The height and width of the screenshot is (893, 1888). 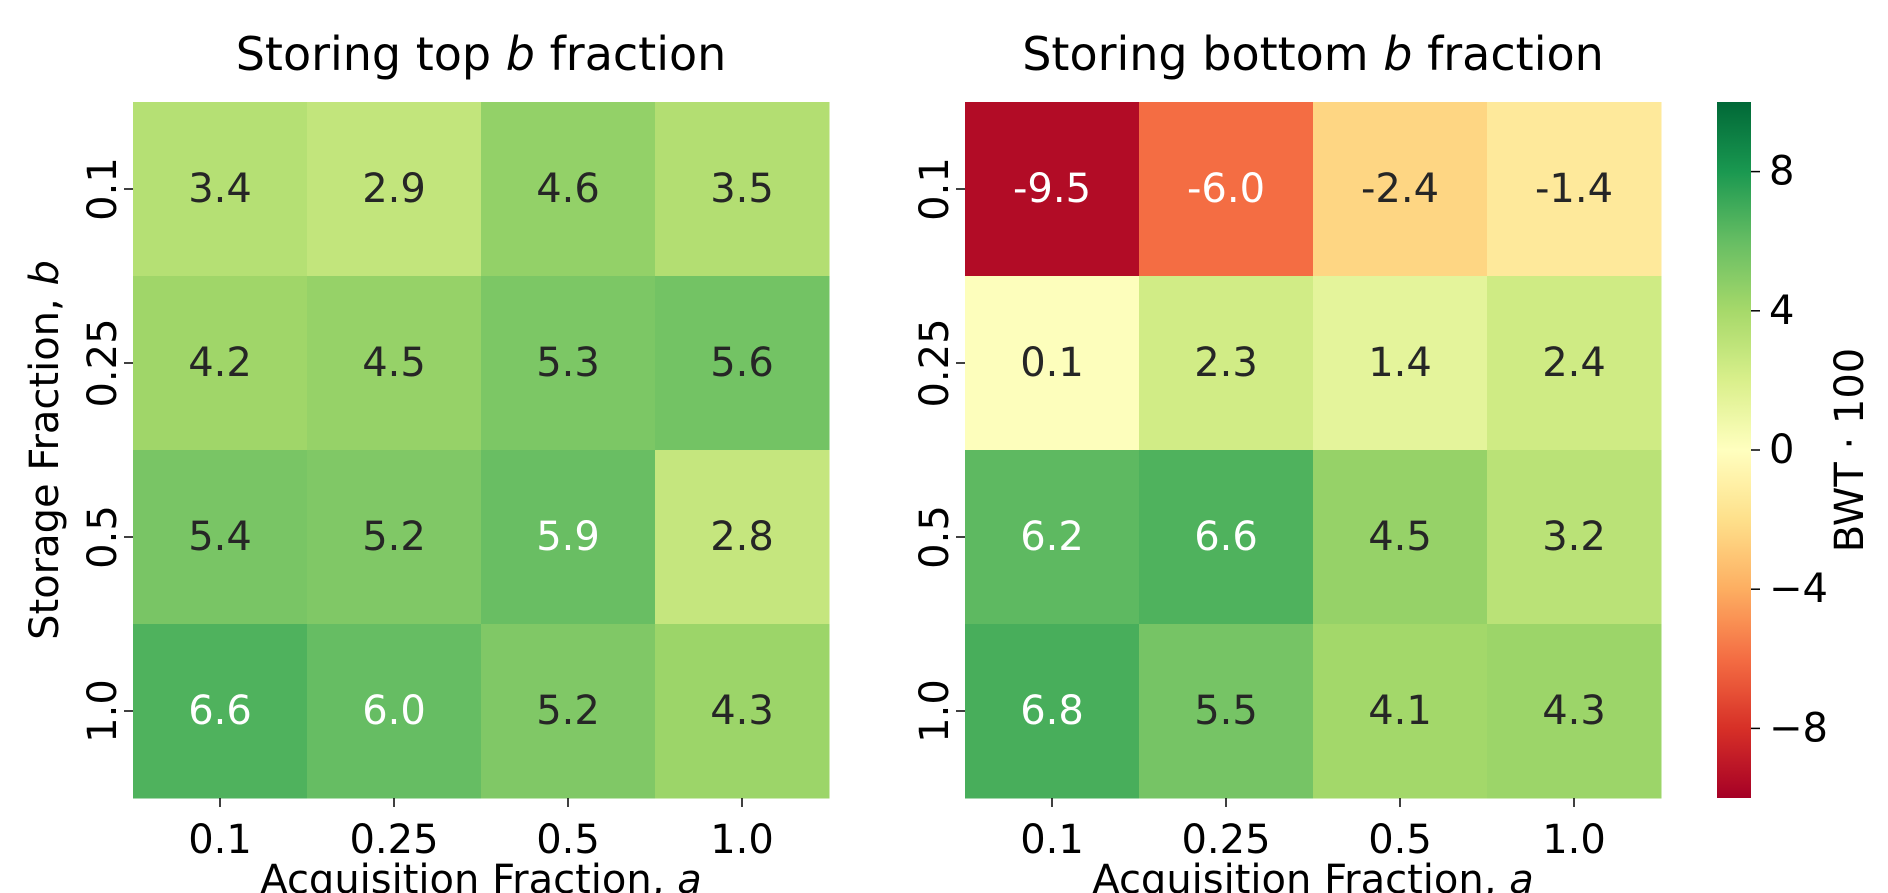 I want to click on colorbar: 8 4 0 −4 −8 BWT · 100, so click(x=1795, y=450).